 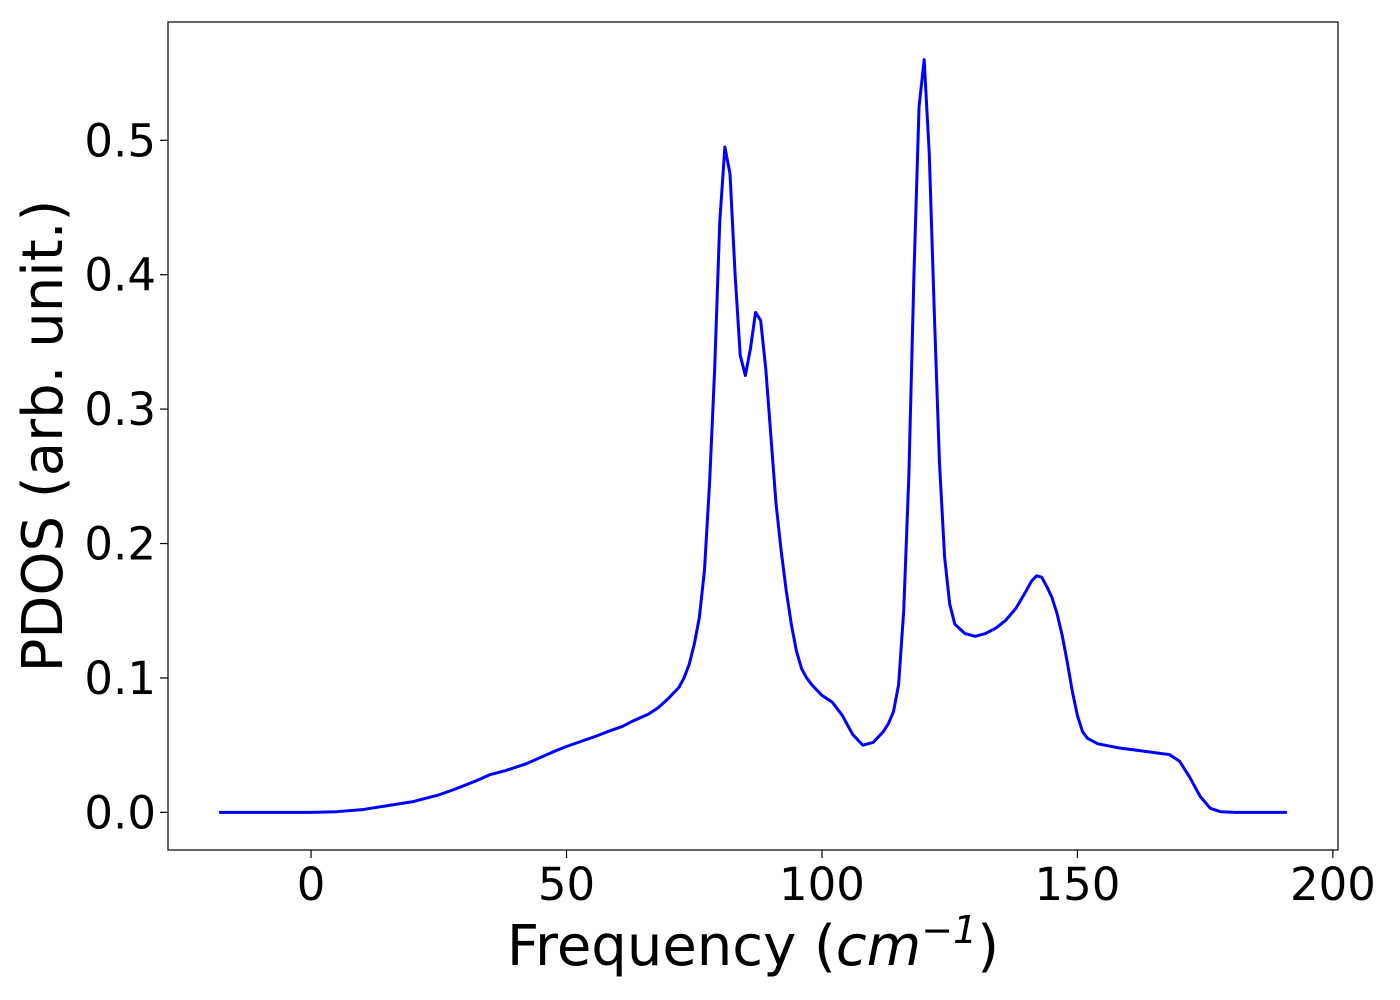 What do you see at coordinates (988, 946) in the screenshot?
I see `x-axis-title-paren-close: )` at bounding box center [988, 946].